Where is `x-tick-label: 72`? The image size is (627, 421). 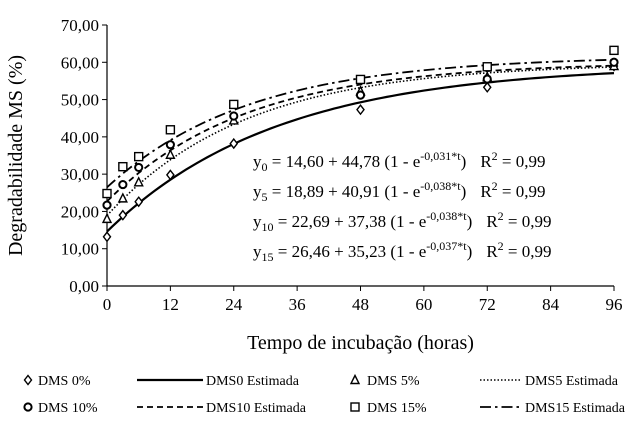
x-tick-label: 72 is located at coordinates (487, 304).